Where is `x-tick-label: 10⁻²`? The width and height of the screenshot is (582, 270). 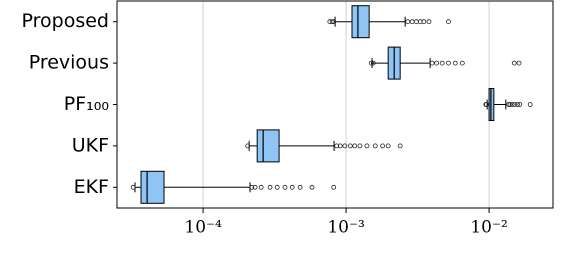 x-tick-label: 10⁻² is located at coordinates (488, 228).